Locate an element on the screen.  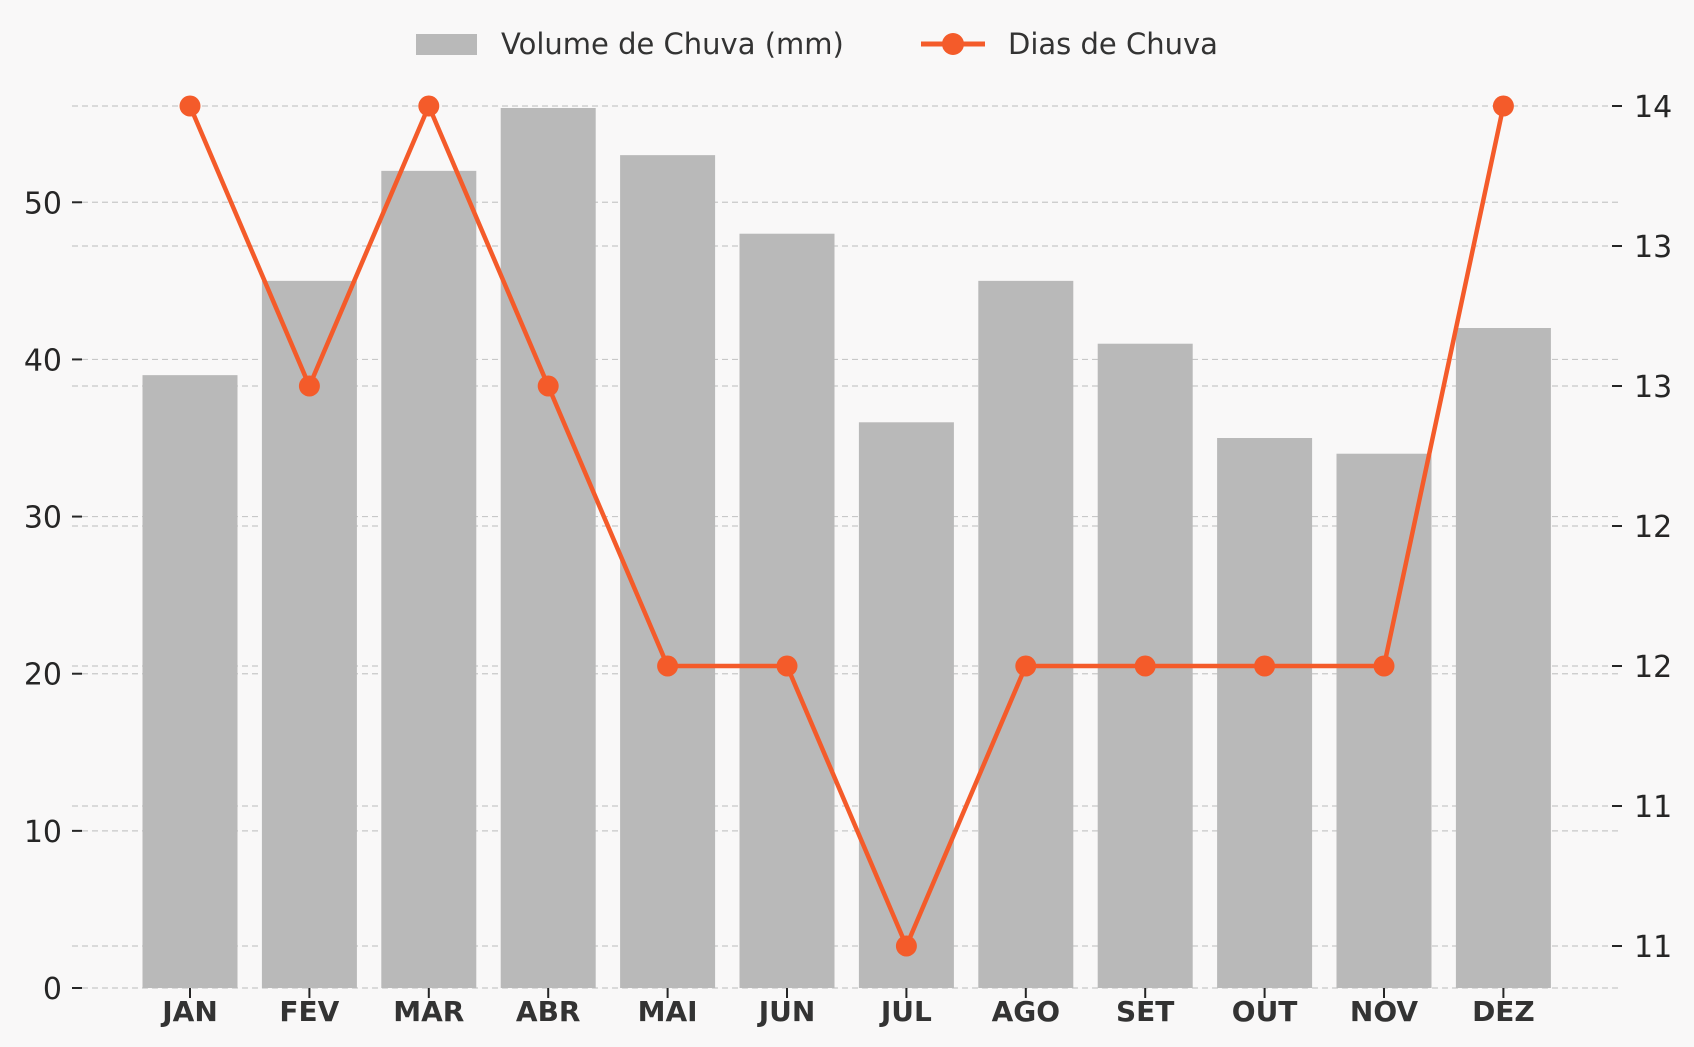
bar-dez is located at coordinates (1503, 658).